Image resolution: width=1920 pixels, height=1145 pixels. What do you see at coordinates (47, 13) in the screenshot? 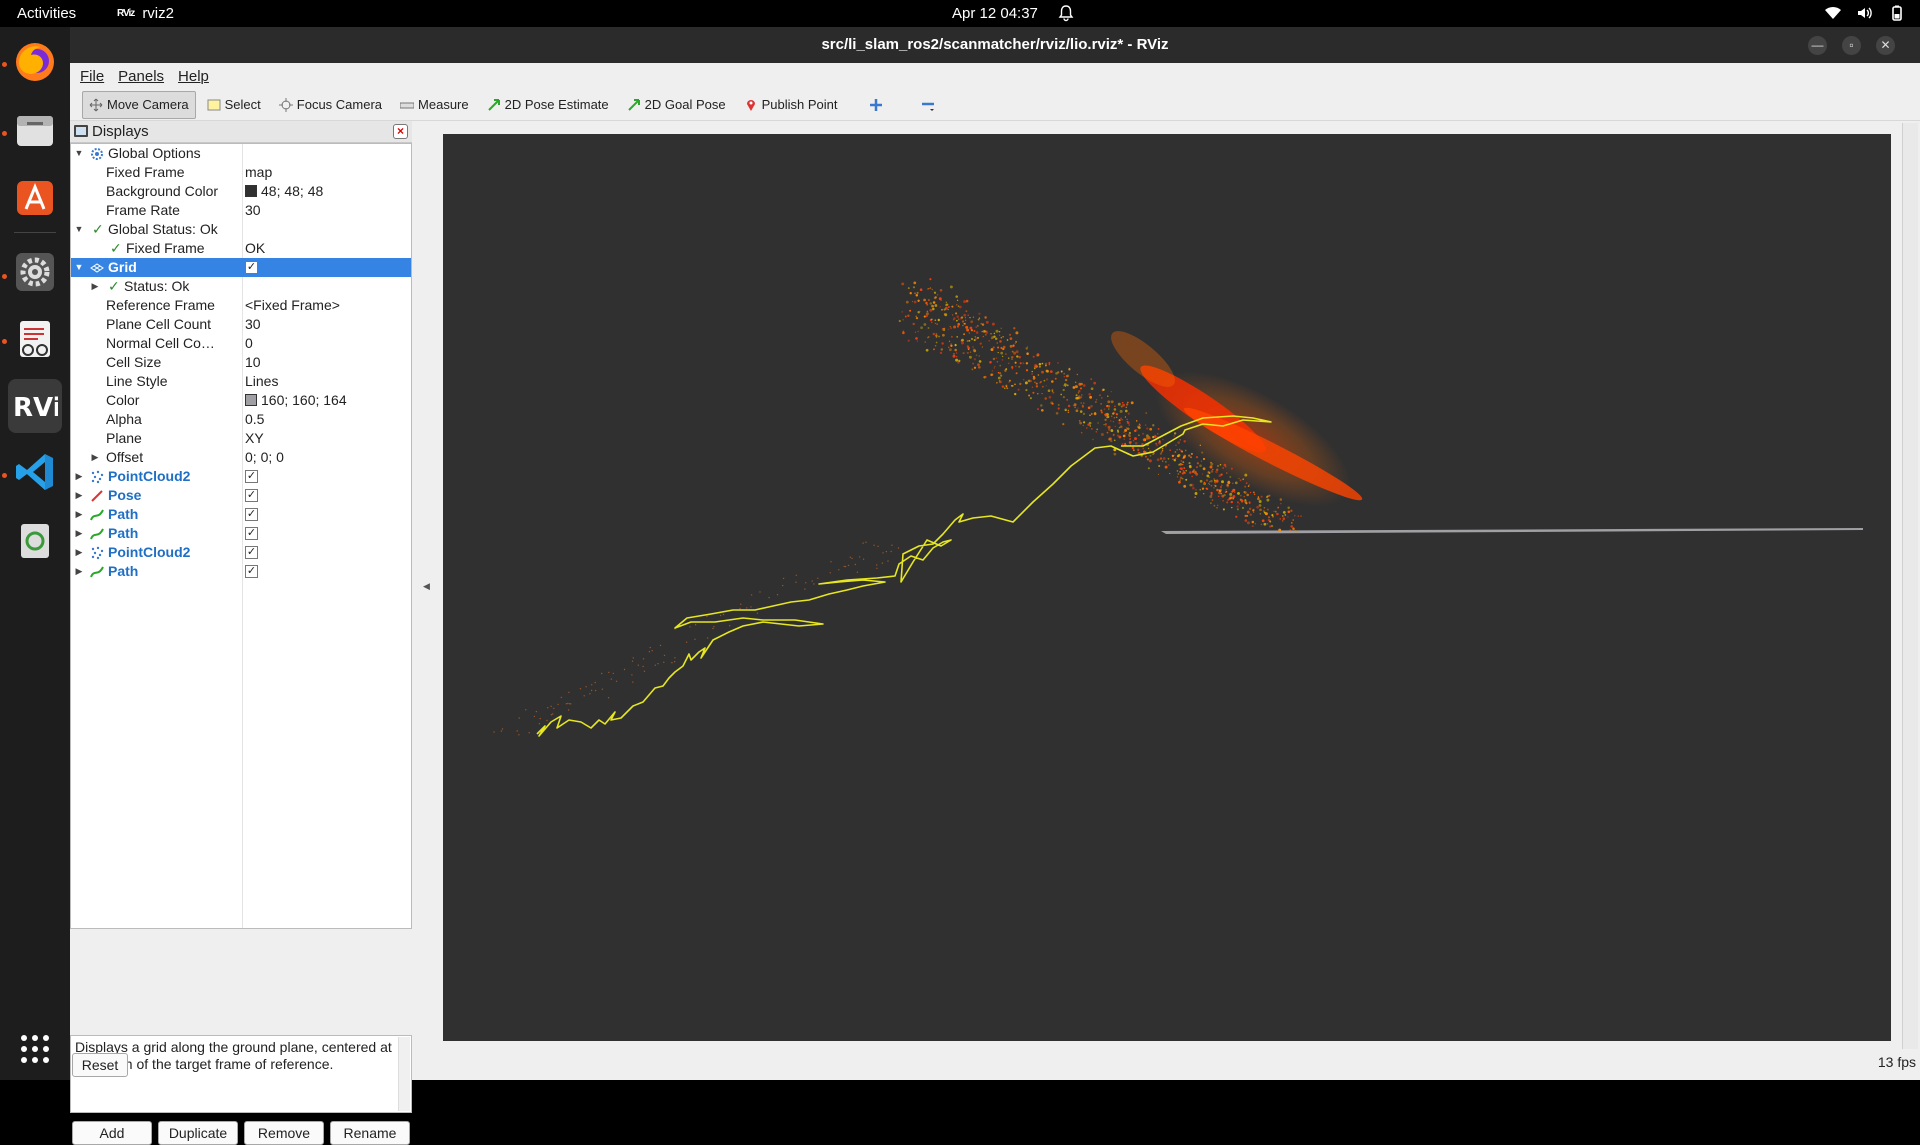
I see `activities-button: Activities` at bounding box center [47, 13].